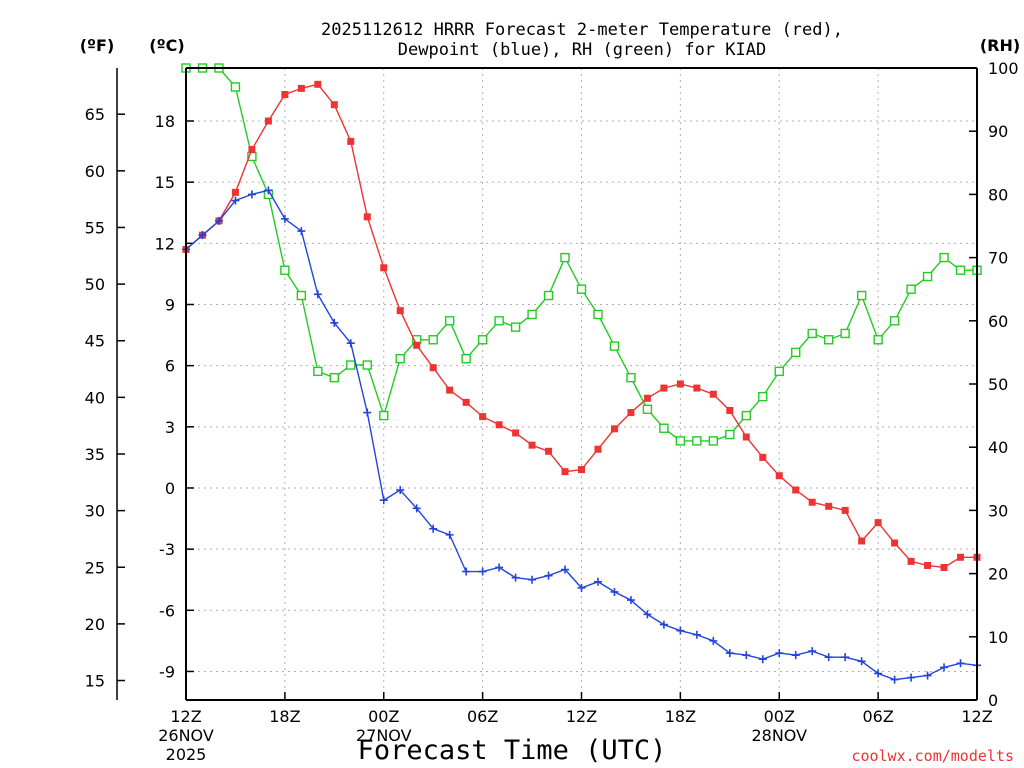  Describe the element at coordinates (95, 284) in the screenshot. I see `fahrenheit-tick-label: 50` at that location.